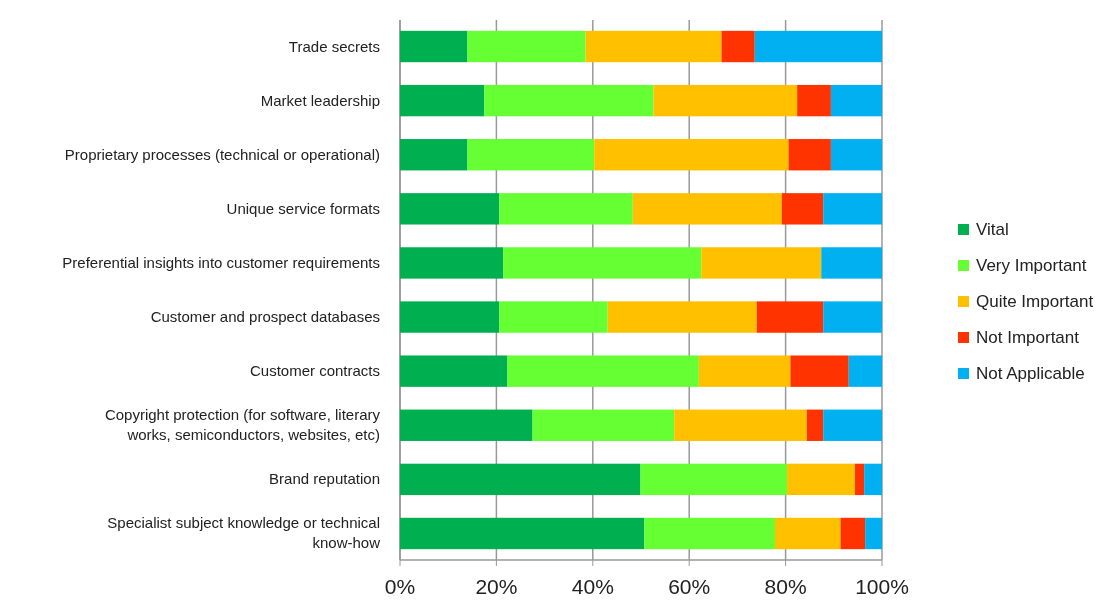  I want to click on legend-label: Quite Important, so click(1035, 301).